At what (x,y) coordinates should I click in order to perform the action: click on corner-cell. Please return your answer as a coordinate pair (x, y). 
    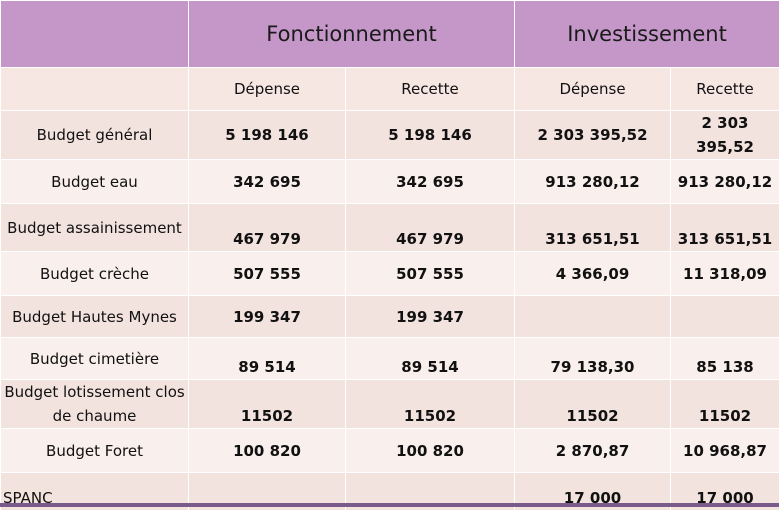
    Looking at the image, I should click on (95, 34).